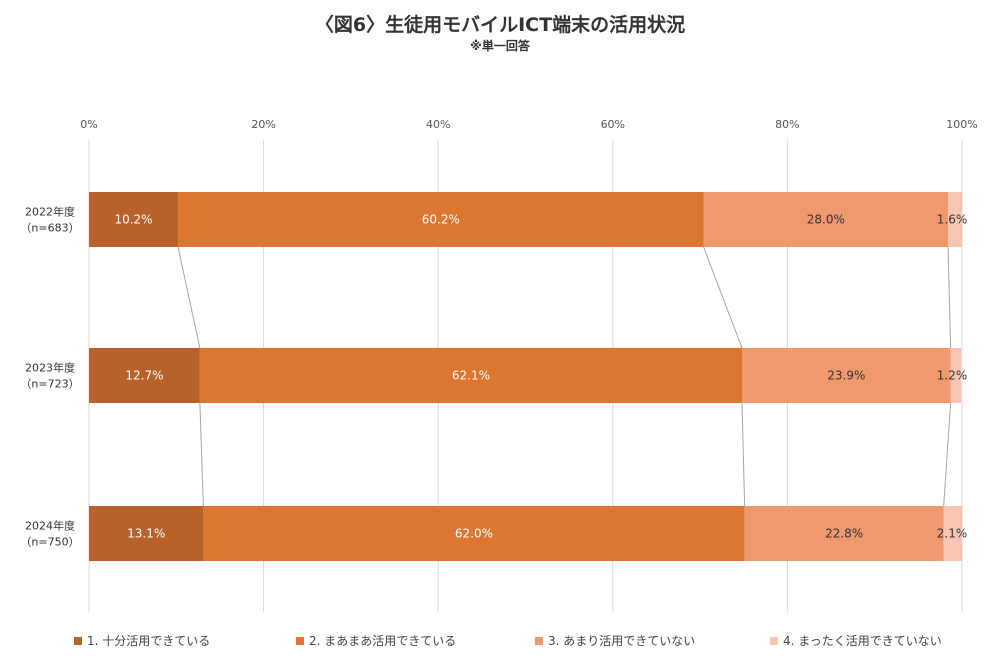 This screenshot has width=1000, height=670. I want to click on chart-title: 〈図6〉生徒用モバイルICT端末の活用状況, so click(500, 25).